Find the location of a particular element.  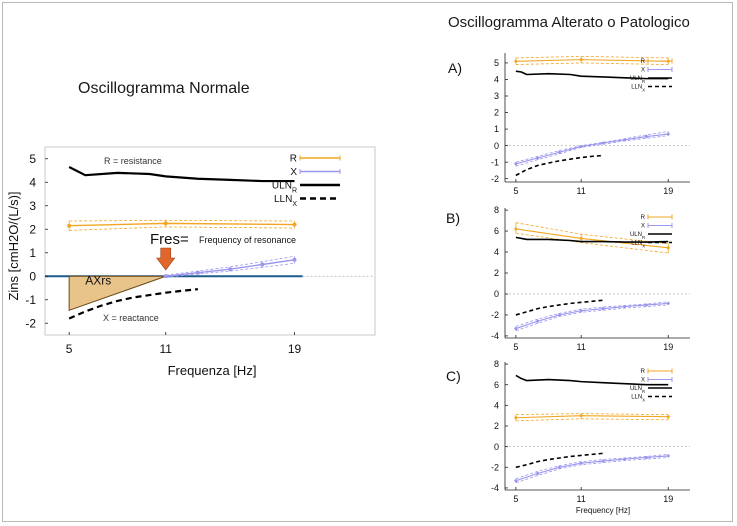

fres-arrow is located at coordinates (166, 259).